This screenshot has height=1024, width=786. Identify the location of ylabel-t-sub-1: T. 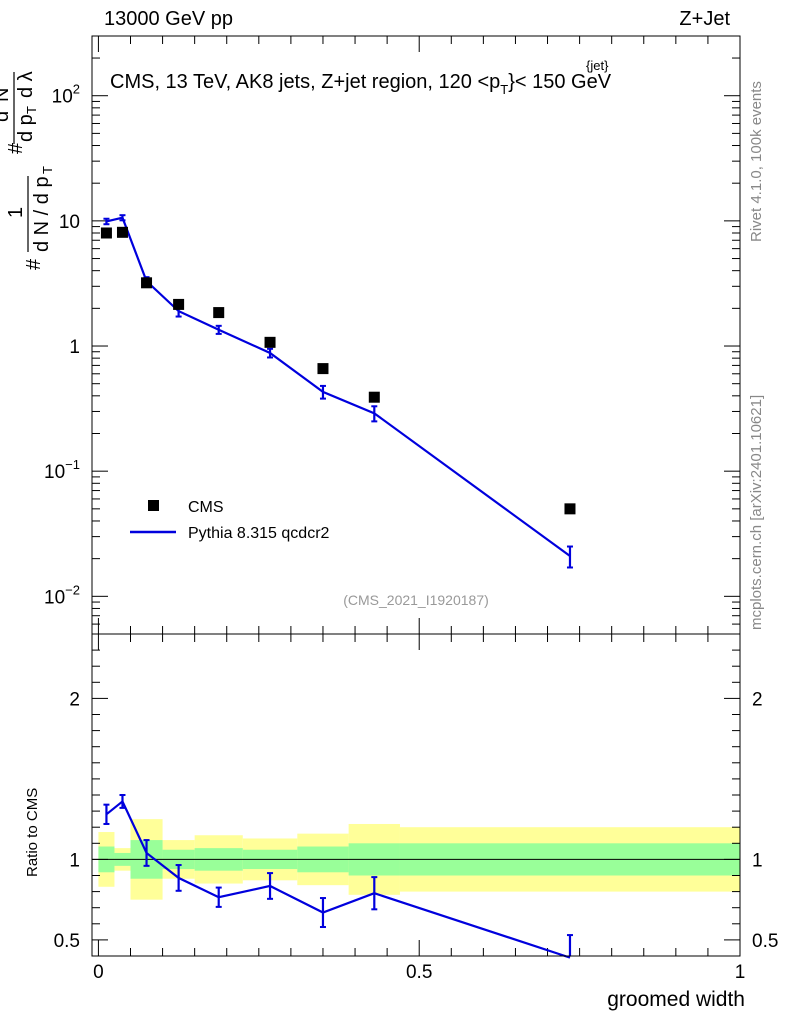
(47, 170).